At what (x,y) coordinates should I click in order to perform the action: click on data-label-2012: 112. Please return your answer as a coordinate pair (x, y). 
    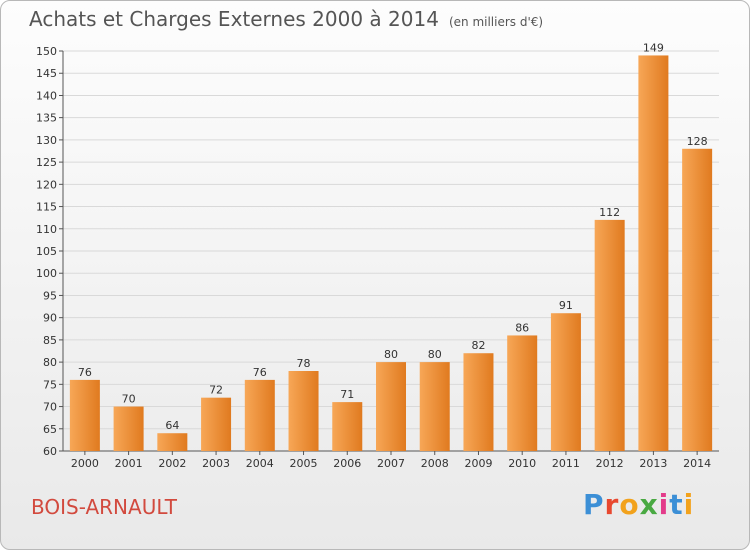
    Looking at the image, I should click on (609, 212).